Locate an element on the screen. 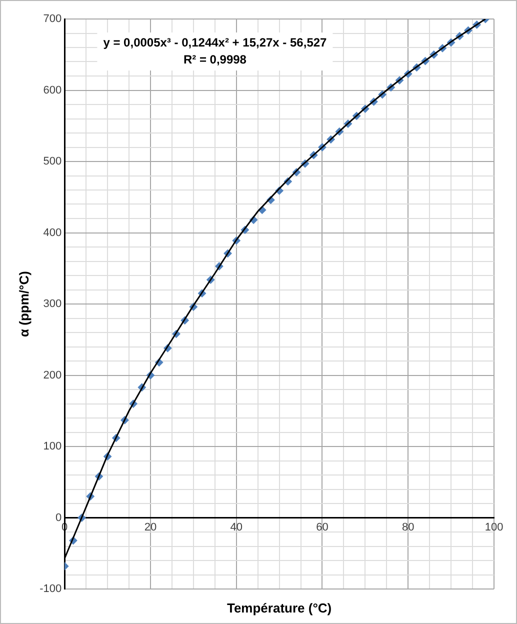 This screenshot has height=624, width=517. y-tick-label: 600 is located at coordinates (52, 90).